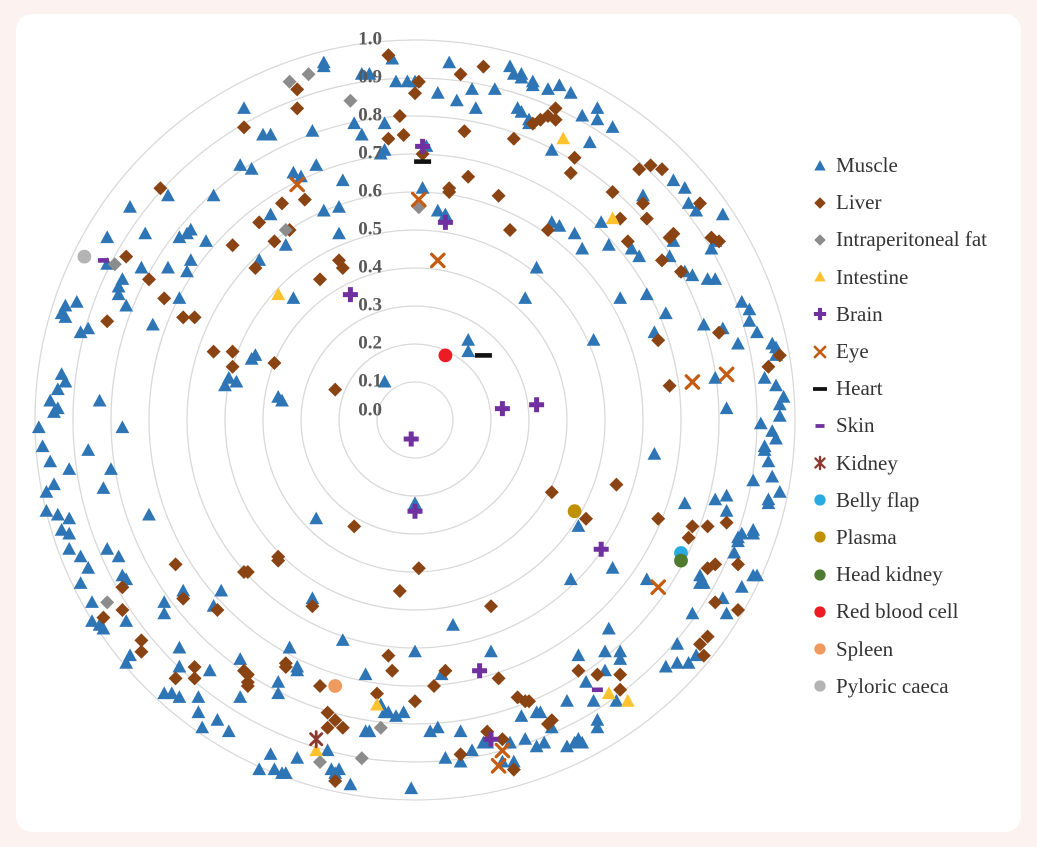 The height and width of the screenshot is (847, 1037). Describe the element at coordinates (370, 409) in the screenshot. I see `radial-tick-label: 0.0` at that location.